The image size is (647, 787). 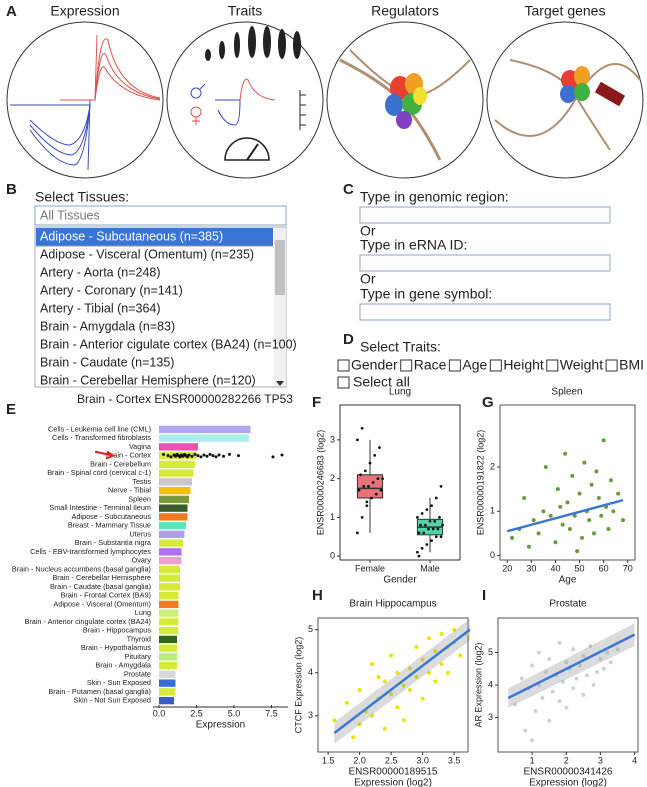 I want to click on y-tick-label: 4, so click(x=310, y=672).